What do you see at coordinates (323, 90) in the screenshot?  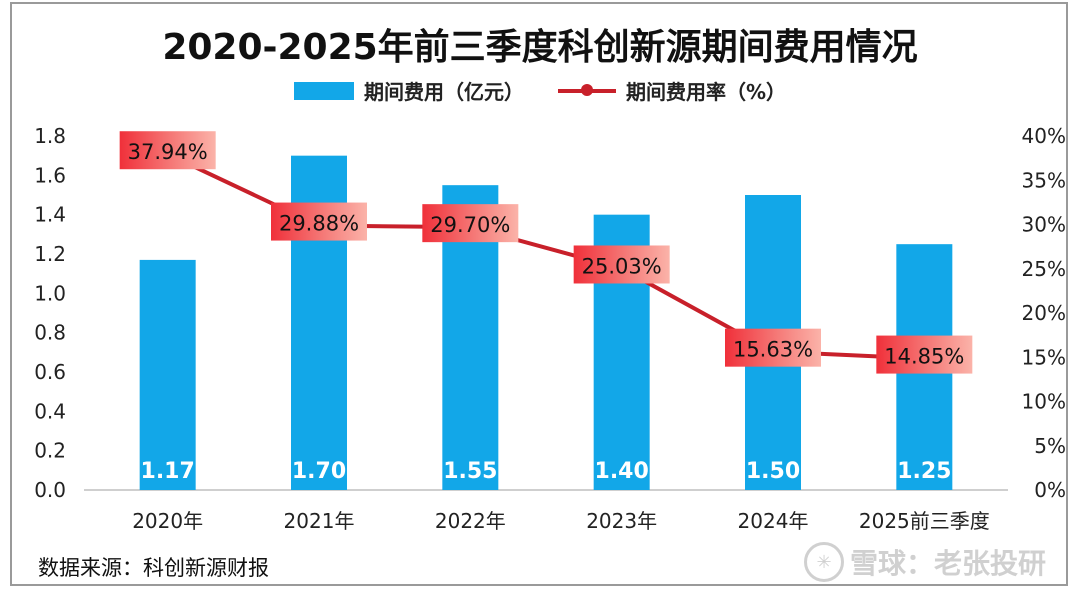 I see `legend-bar-swatch` at bounding box center [323, 90].